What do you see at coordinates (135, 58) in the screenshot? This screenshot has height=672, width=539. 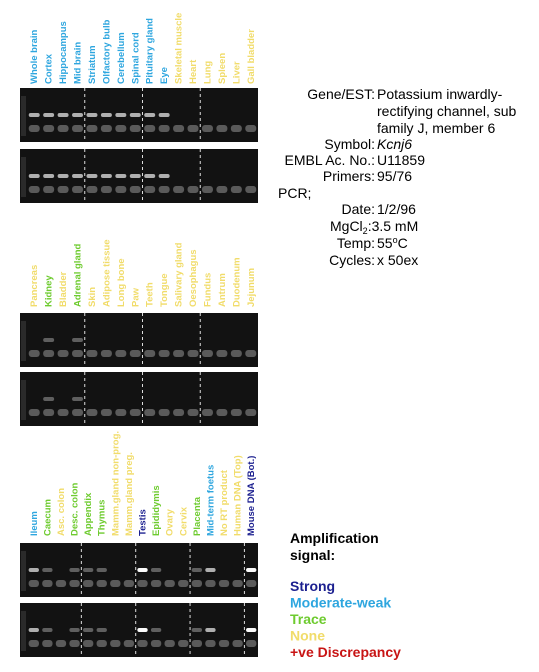 I see `tissue-label: Spinal cord` at bounding box center [135, 58].